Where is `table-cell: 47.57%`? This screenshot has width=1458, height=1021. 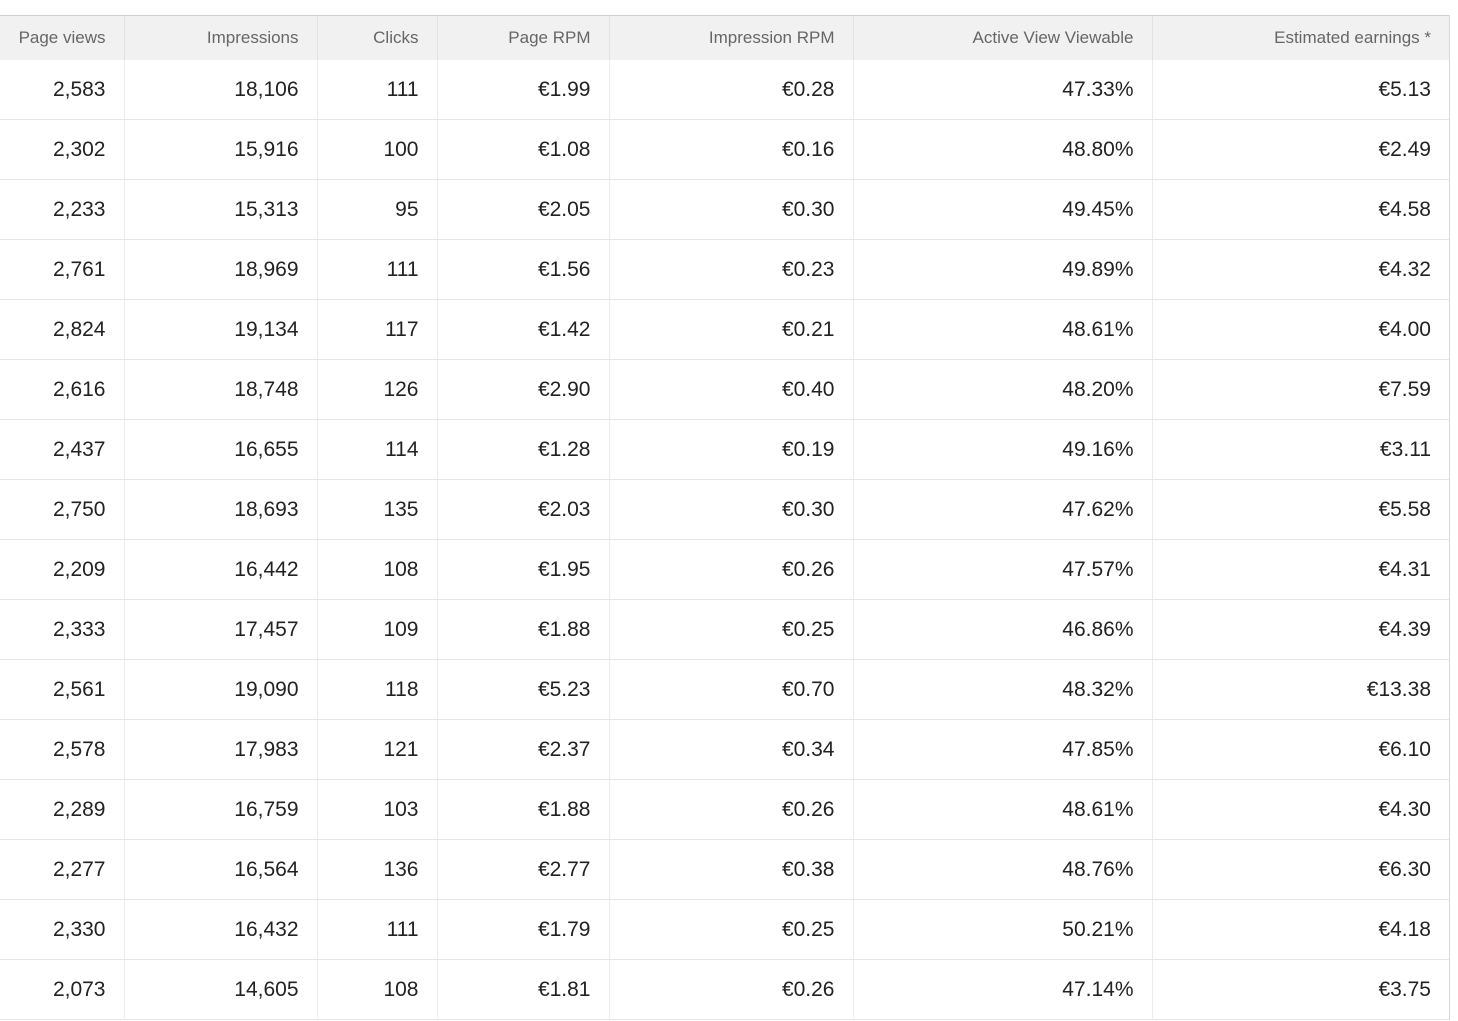 table-cell: 47.57% is located at coordinates (1003, 569).